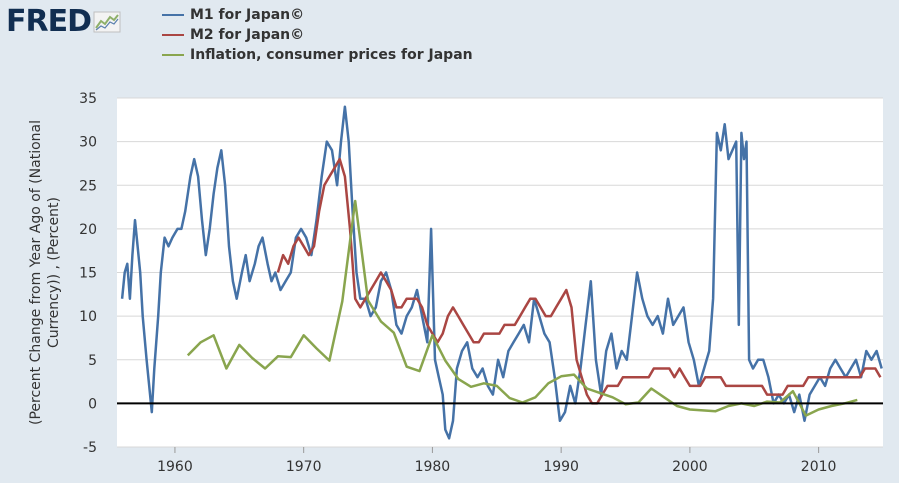  What do you see at coordinates (88, 317) in the screenshot?
I see `y-tick-label: 10` at bounding box center [88, 317].